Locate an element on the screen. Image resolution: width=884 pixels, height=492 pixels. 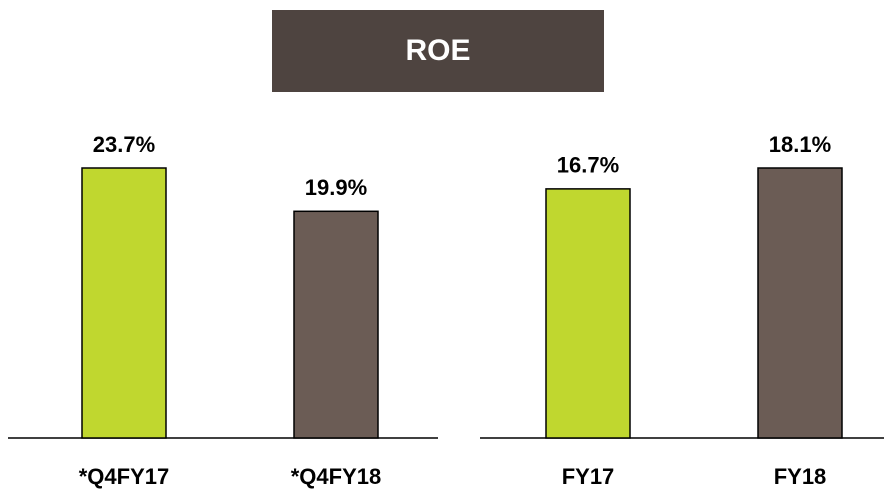
value-label: 19.9% is located at coordinates (336, 187).